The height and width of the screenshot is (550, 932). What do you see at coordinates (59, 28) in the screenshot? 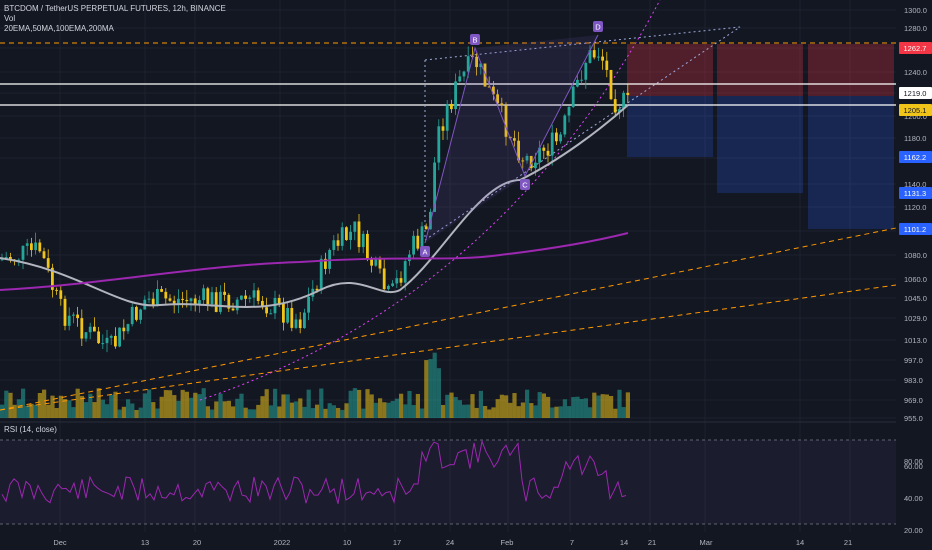
I see `ma-label: 20EMA,50MA,100EMA,200MA` at bounding box center [59, 28].